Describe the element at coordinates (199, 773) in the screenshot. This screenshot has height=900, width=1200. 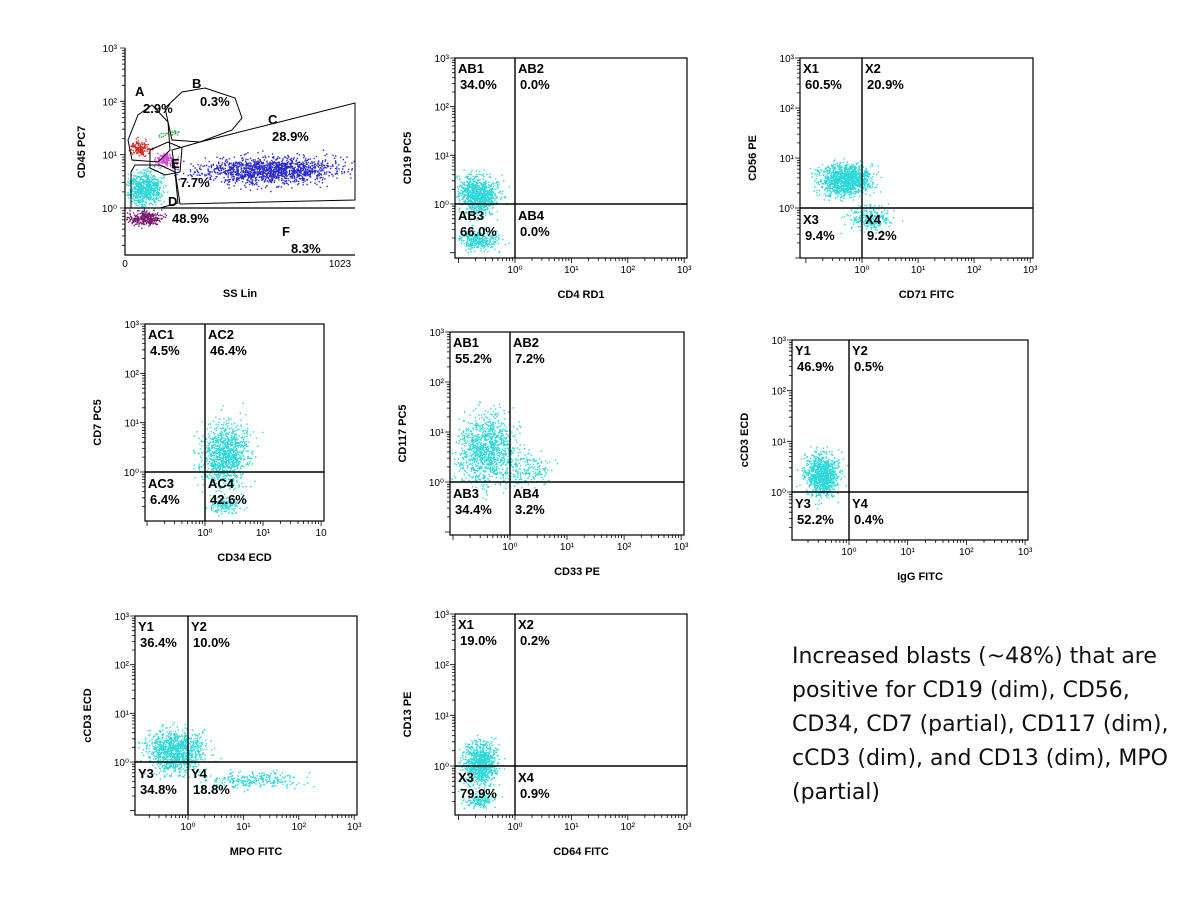
I see `quadrant-name: Y4` at that location.